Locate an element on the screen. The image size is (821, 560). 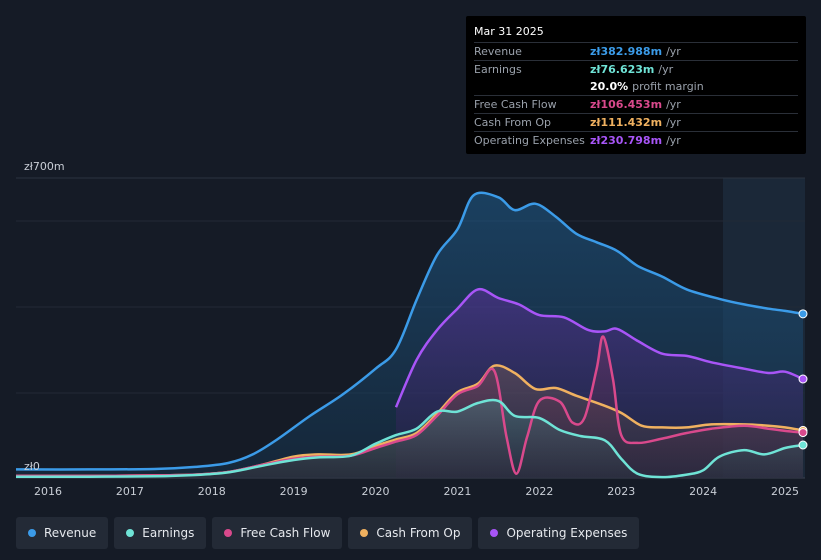
x-tick-label-2016: 2016 is located at coordinates (48, 491).